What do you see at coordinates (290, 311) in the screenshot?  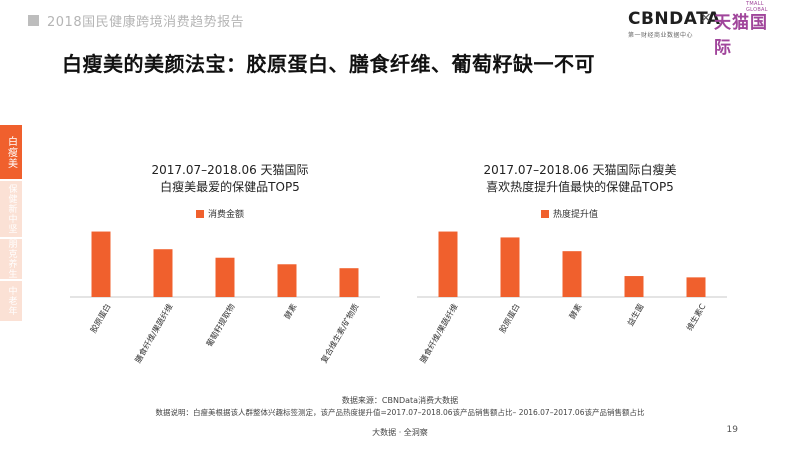 I see `chart-1-tick-label: 酵素` at bounding box center [290, 311].